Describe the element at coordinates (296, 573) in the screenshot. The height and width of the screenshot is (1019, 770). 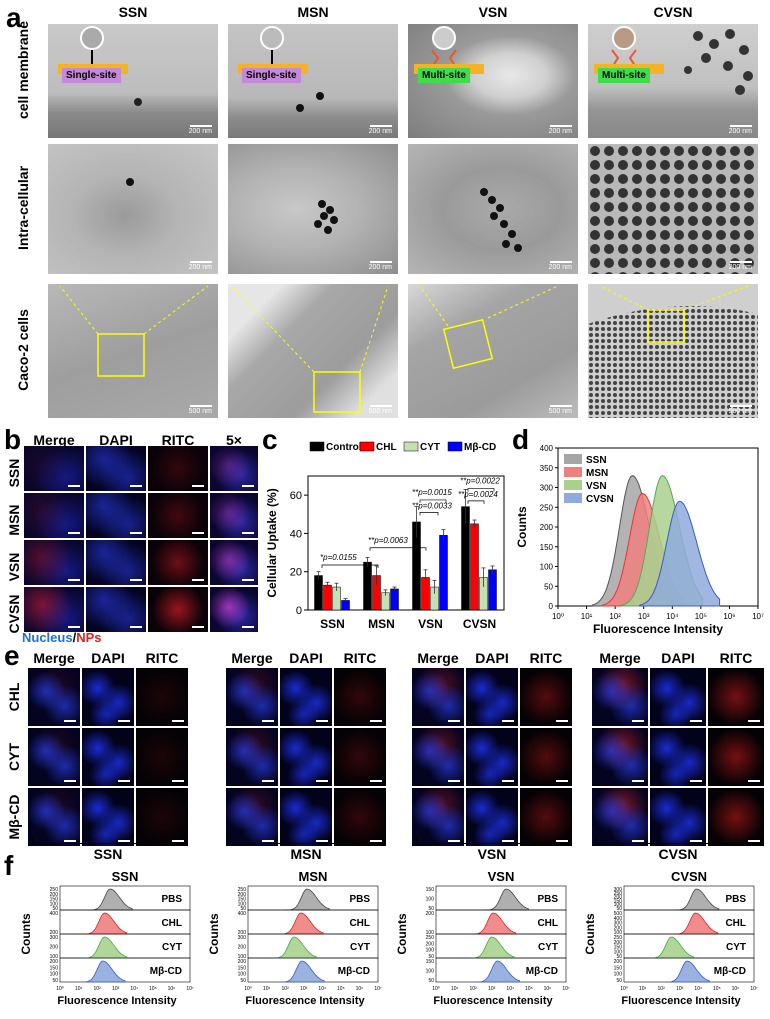
I see `y-tick-label: 20` at that location.